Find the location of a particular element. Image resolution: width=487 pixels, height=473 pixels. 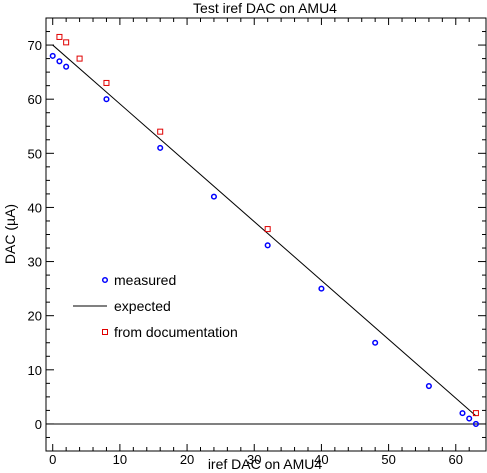

x-tick-label: 10 is located at coordinates (120, 459).